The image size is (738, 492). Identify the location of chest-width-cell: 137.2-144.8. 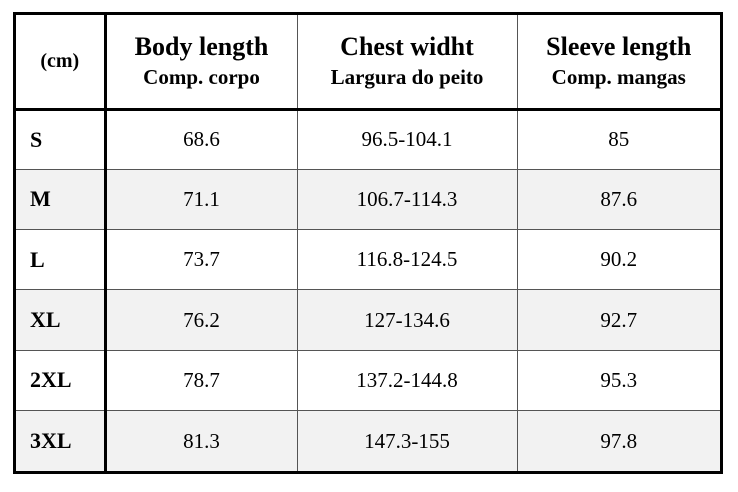
(406, 380).